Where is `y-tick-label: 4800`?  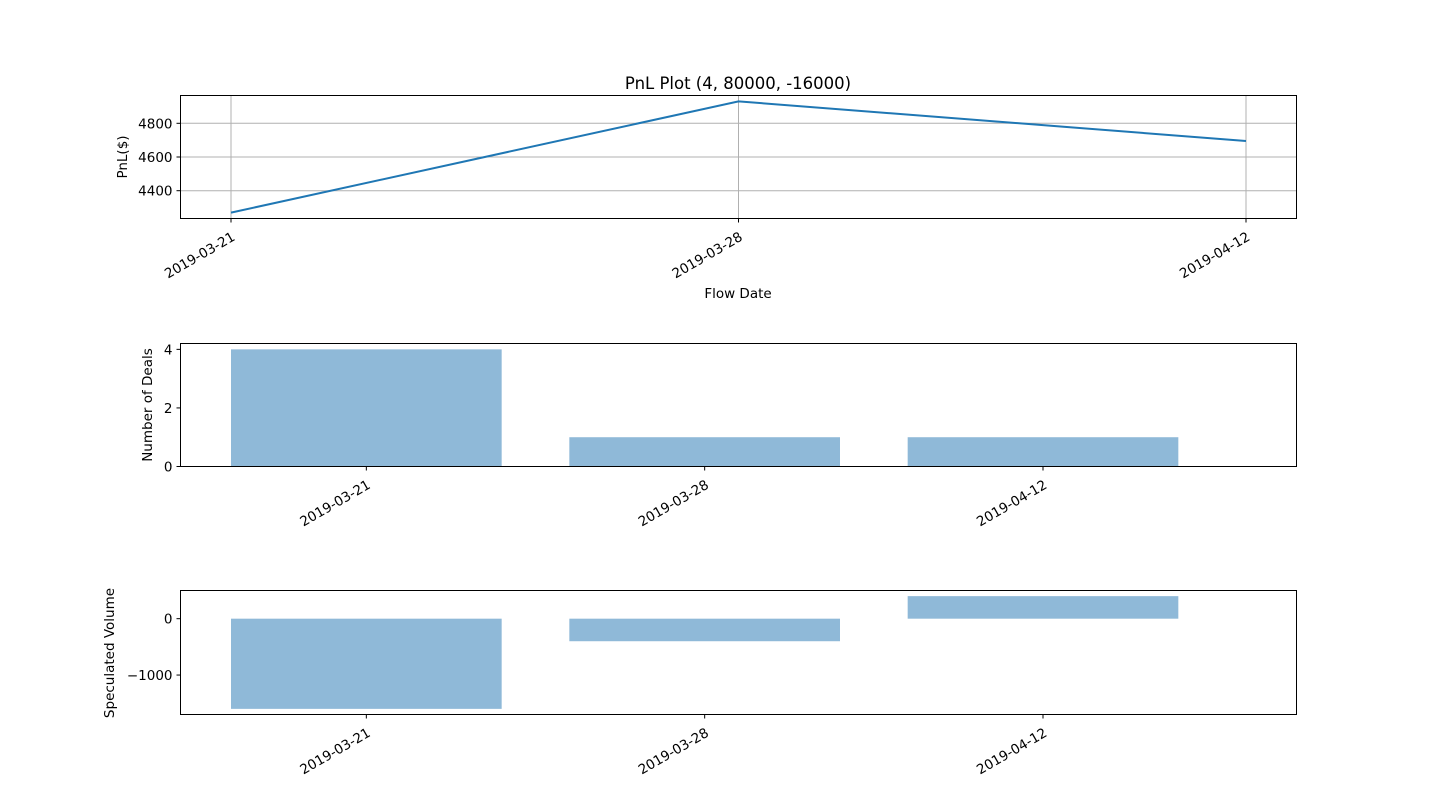 y-tick-label: 4800 is located at coordinates (155, 124).